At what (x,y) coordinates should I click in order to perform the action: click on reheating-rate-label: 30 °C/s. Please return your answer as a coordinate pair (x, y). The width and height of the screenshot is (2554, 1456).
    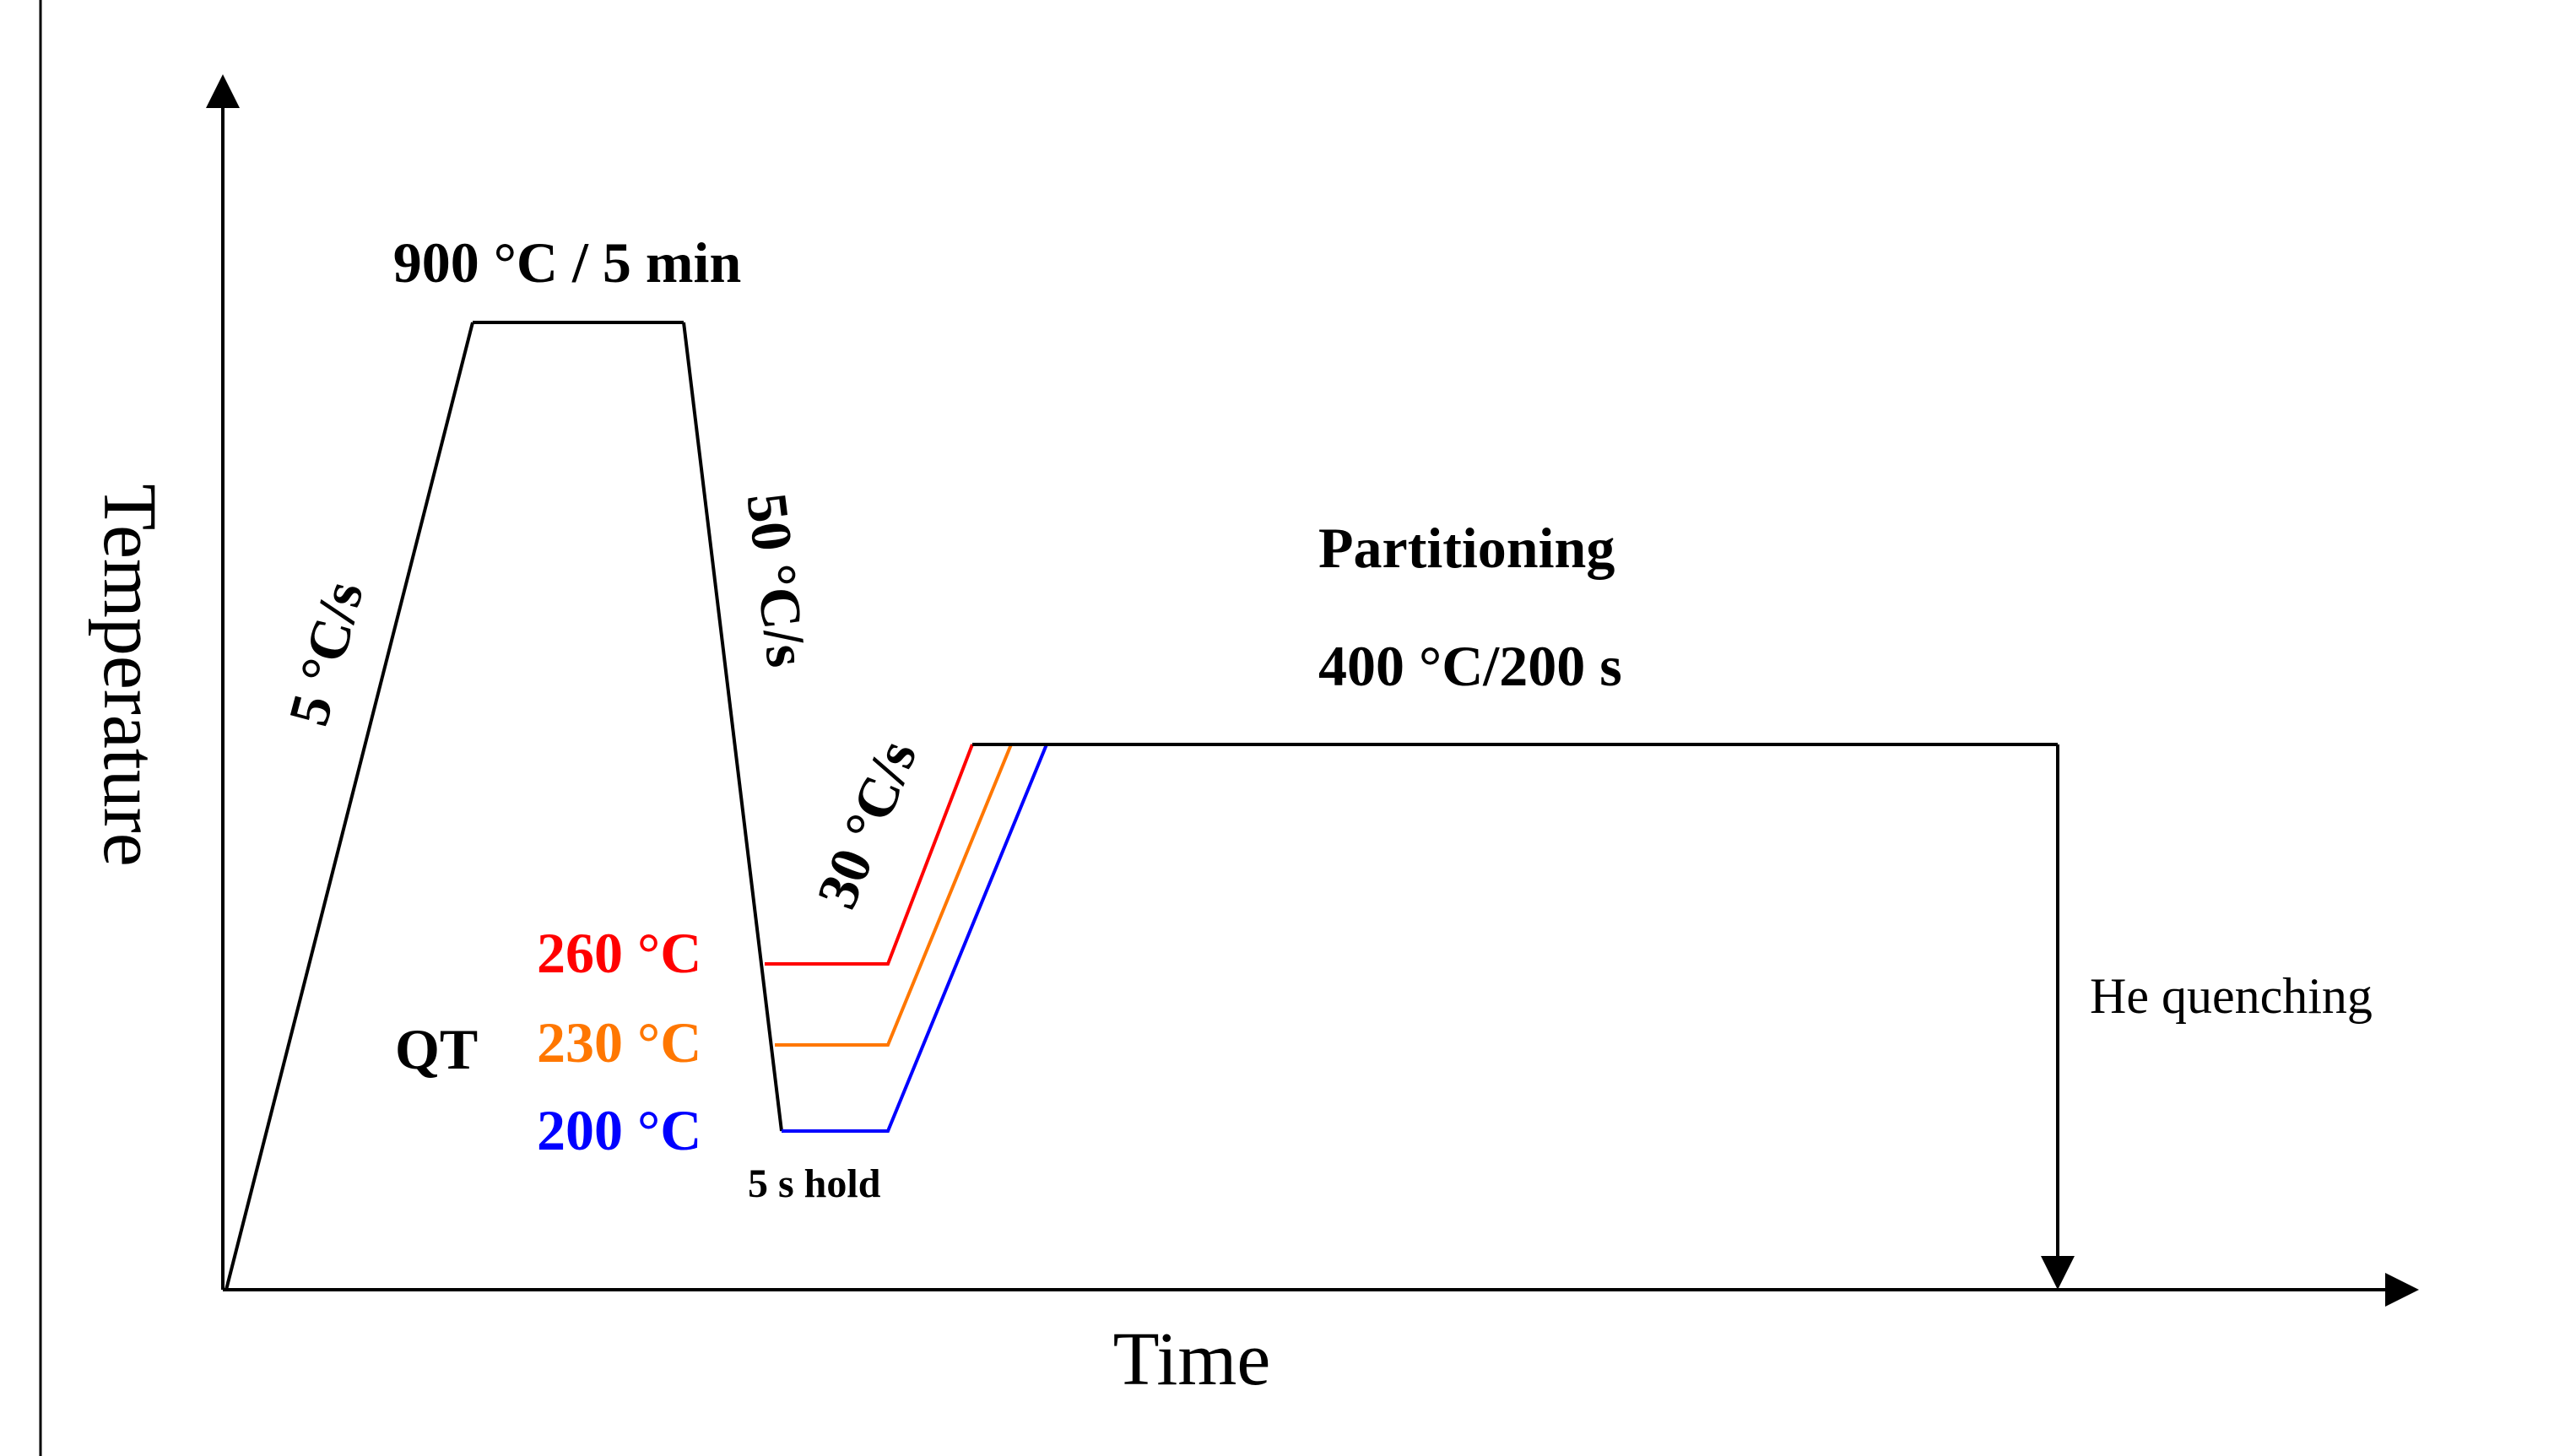
    Looking at the image, I should click on (866, 824).